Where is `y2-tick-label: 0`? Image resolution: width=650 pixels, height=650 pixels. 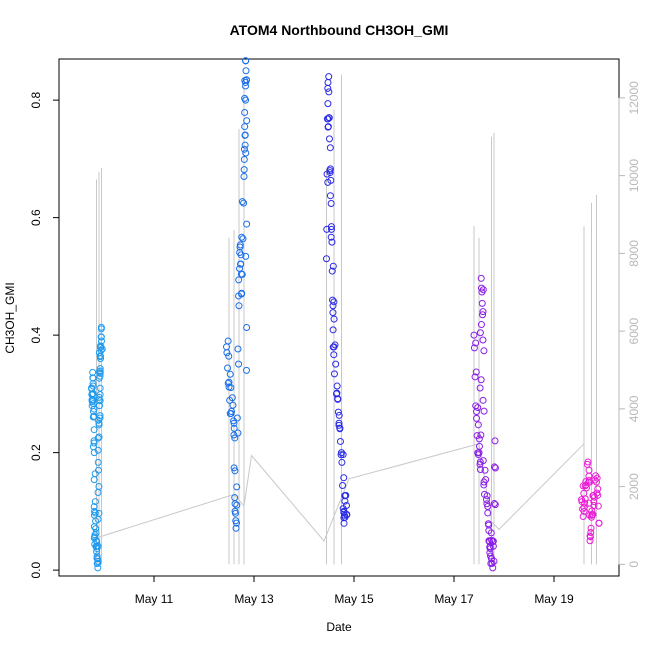 y2-tick-label: 0 is located at coordinates (634, 564).